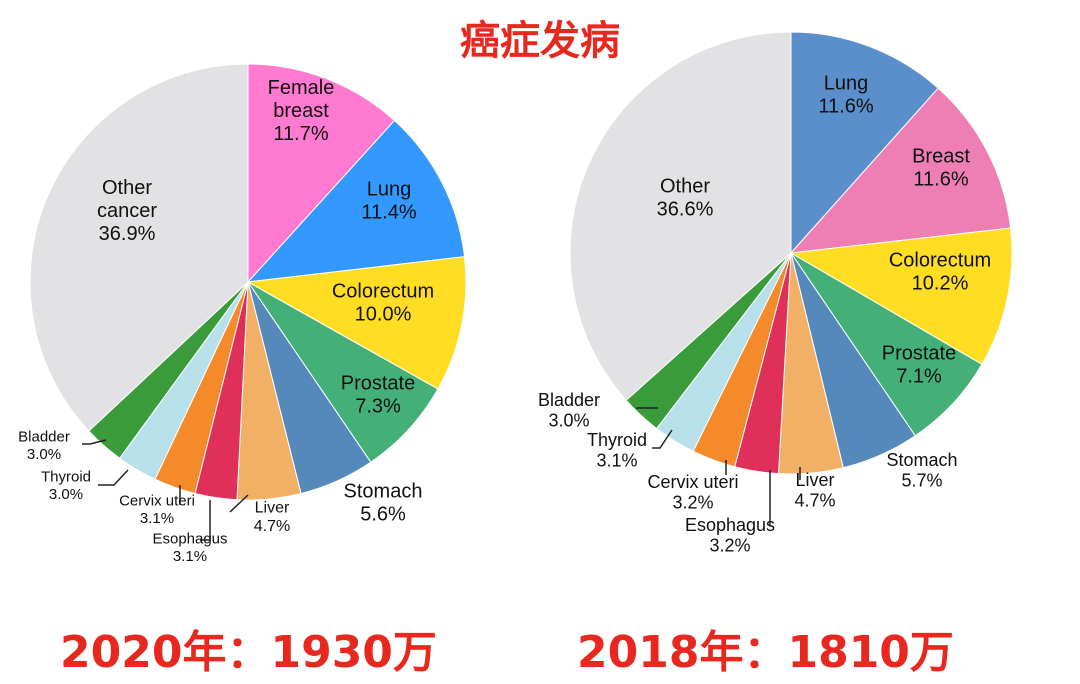  Describe the element at coordinates (919, 365) in the screenshot. I see `pie2018-label-prostate: Prostate 7.1%` at that location.